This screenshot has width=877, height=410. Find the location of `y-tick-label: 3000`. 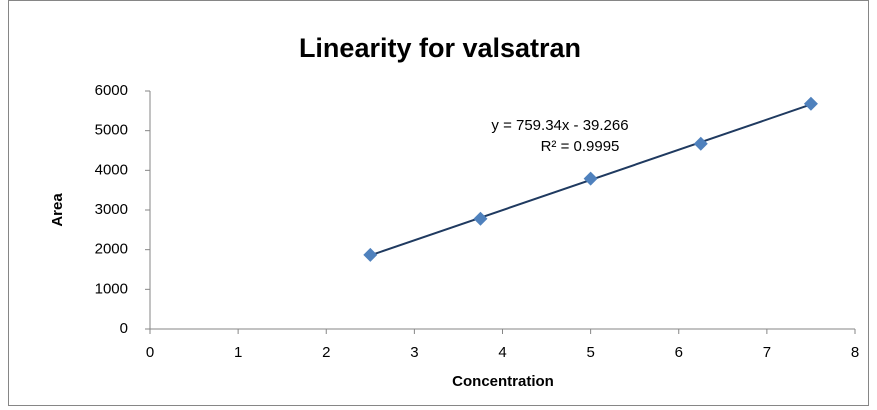

y-tick-label: 3000 is located at coordinates (111, 209).